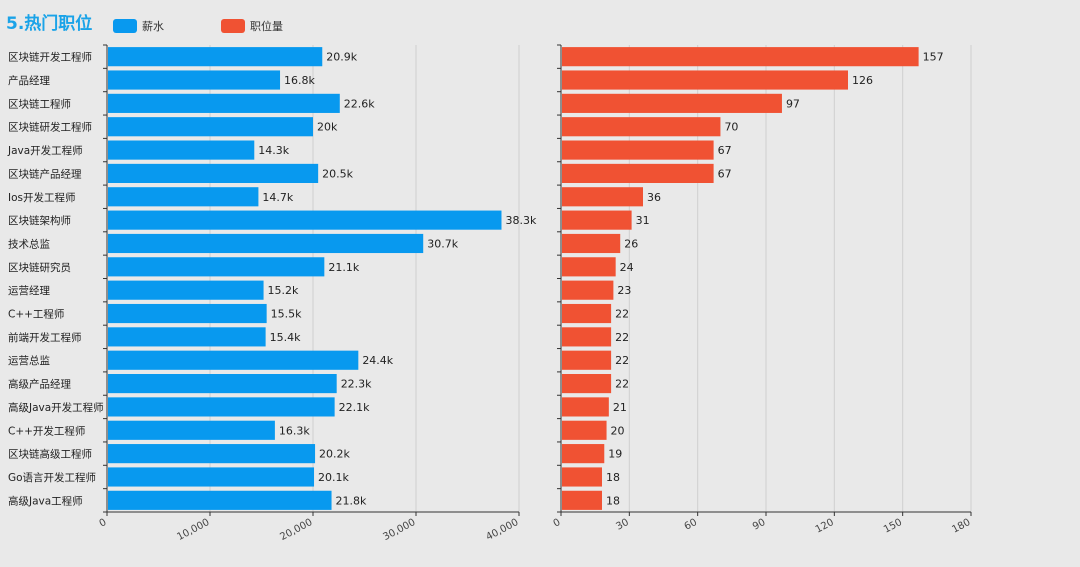 This screenshot has width=1080, height=567. What do you see at coordinates (45, 150) in the screenshot?
I see `category-label-4: Java开发工程师` at bounding box center [45, 150].